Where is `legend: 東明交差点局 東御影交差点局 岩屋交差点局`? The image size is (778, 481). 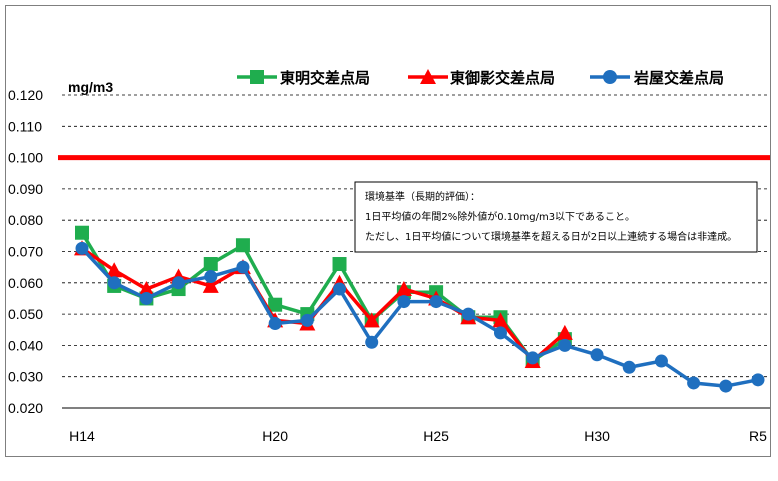 legend: 東明交差点局 東御影交差点局 岩屋交差点局 is located at coordinates (480, 78).